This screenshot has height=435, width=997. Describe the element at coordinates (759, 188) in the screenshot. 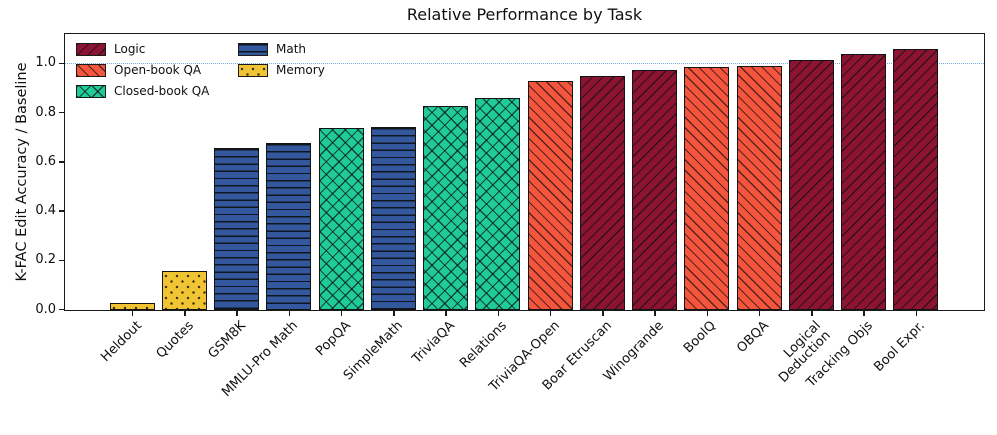

I see `bar-obqa` at that location.